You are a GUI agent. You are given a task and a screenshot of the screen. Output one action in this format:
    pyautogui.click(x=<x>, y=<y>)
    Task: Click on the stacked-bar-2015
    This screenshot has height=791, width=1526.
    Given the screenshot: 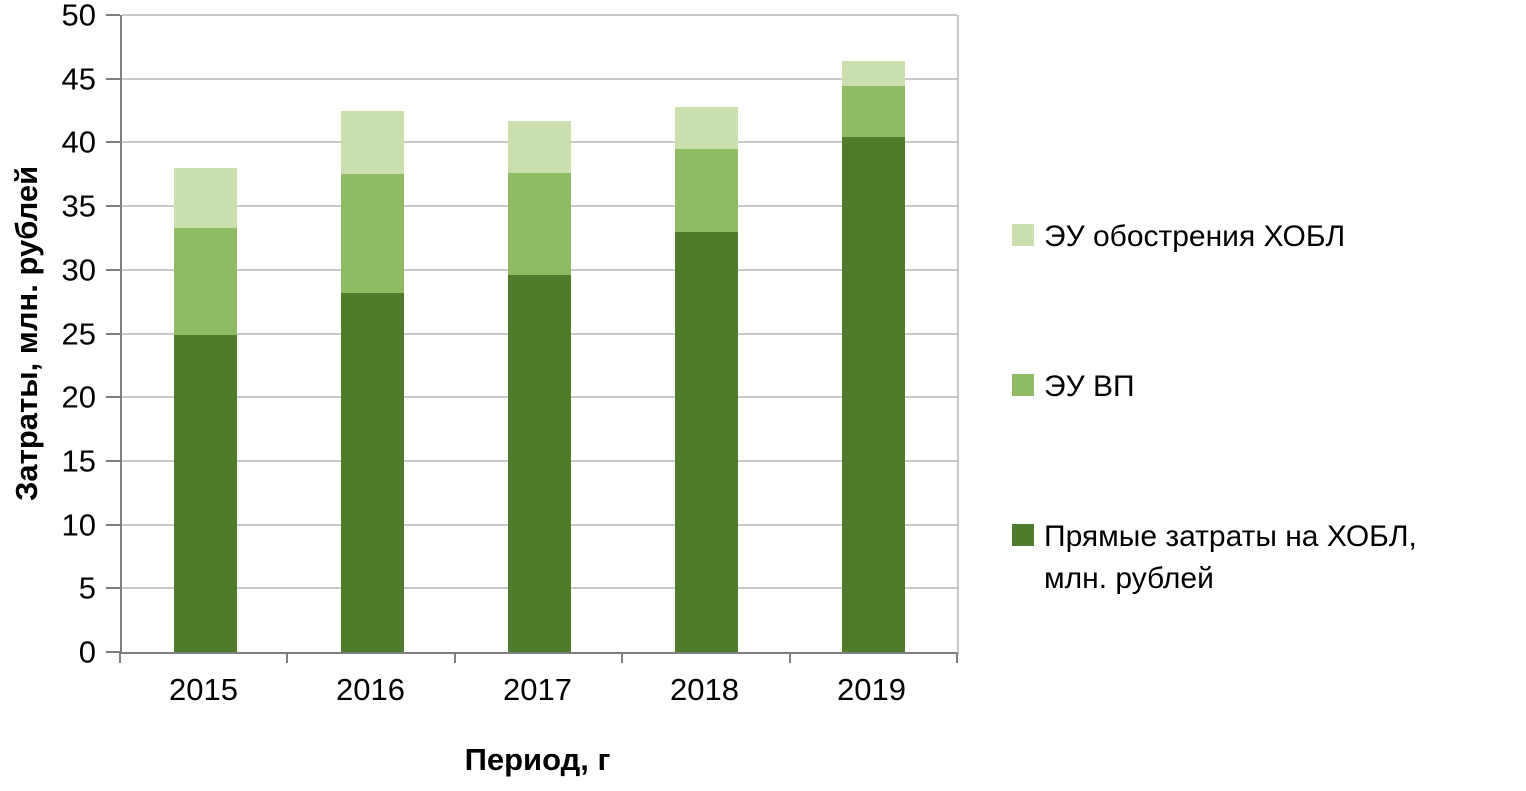 What is the action you would take?
    pyautogui.click(x=205, y=333)
    